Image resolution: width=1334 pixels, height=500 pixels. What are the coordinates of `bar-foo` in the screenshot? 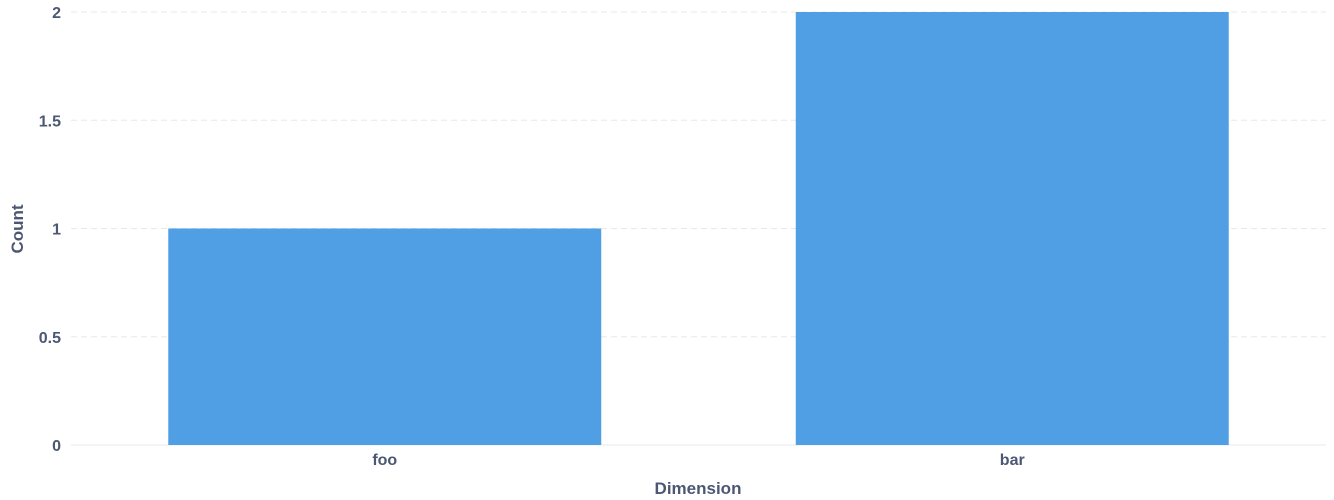 It's located at (385, 337).